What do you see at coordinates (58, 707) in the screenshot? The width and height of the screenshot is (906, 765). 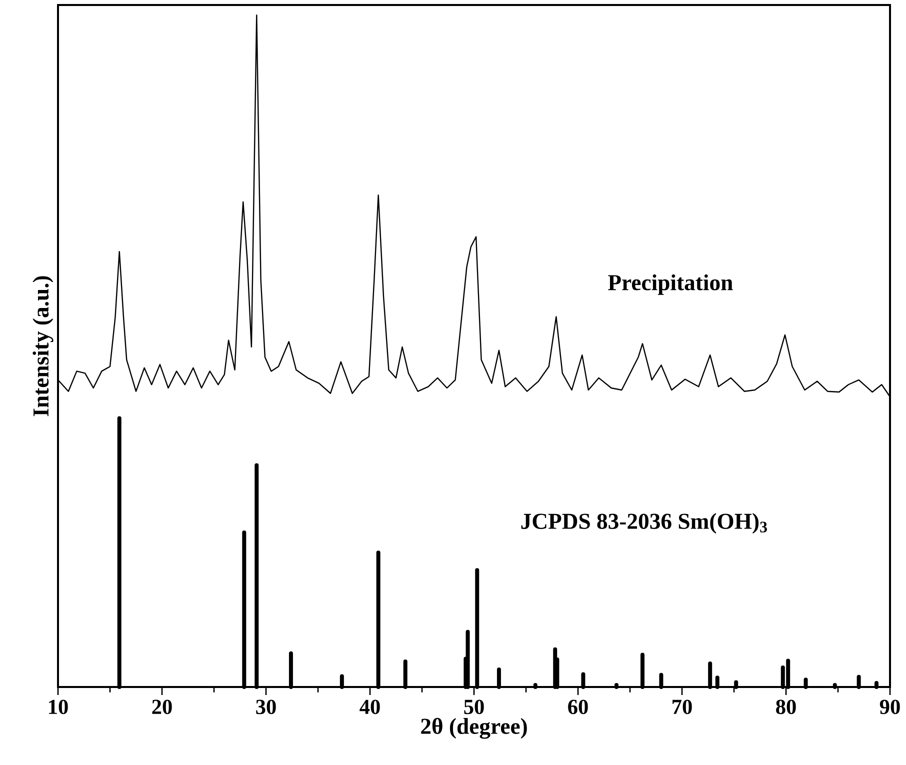 I see `x-tick-label: 10` at bounding box center [58, 707].